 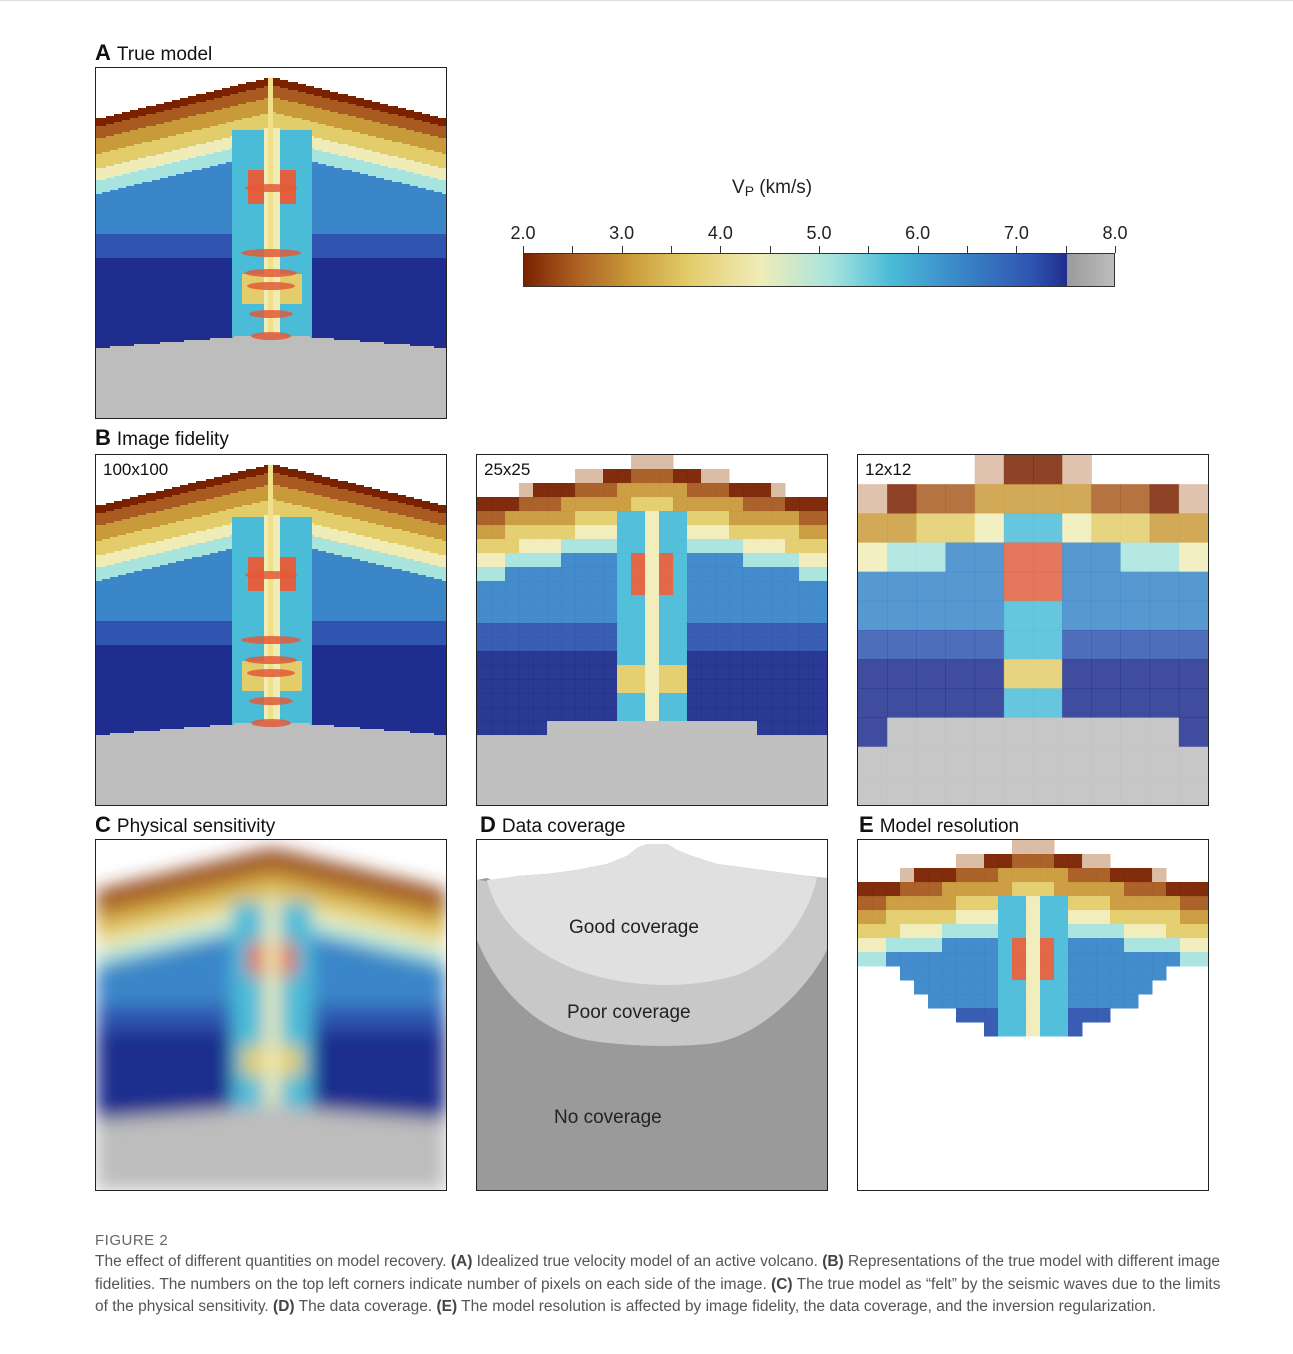 I want to click on colorbar-tick-label: 3.0, so click(x=622, y=233).